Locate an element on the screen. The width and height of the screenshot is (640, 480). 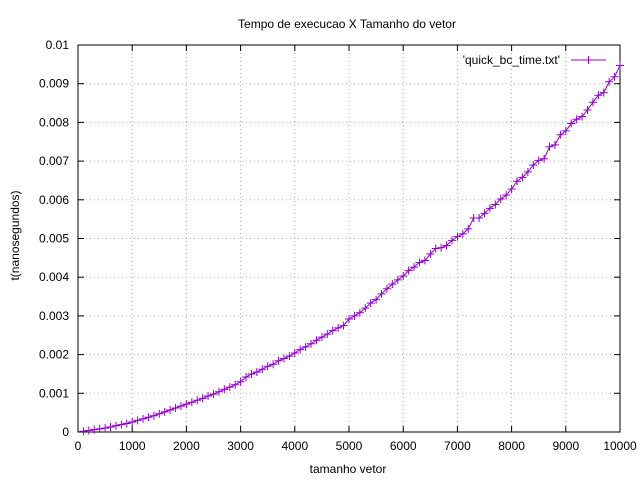
y-tick-label: 0.007 is located at coordinates (54, 161).